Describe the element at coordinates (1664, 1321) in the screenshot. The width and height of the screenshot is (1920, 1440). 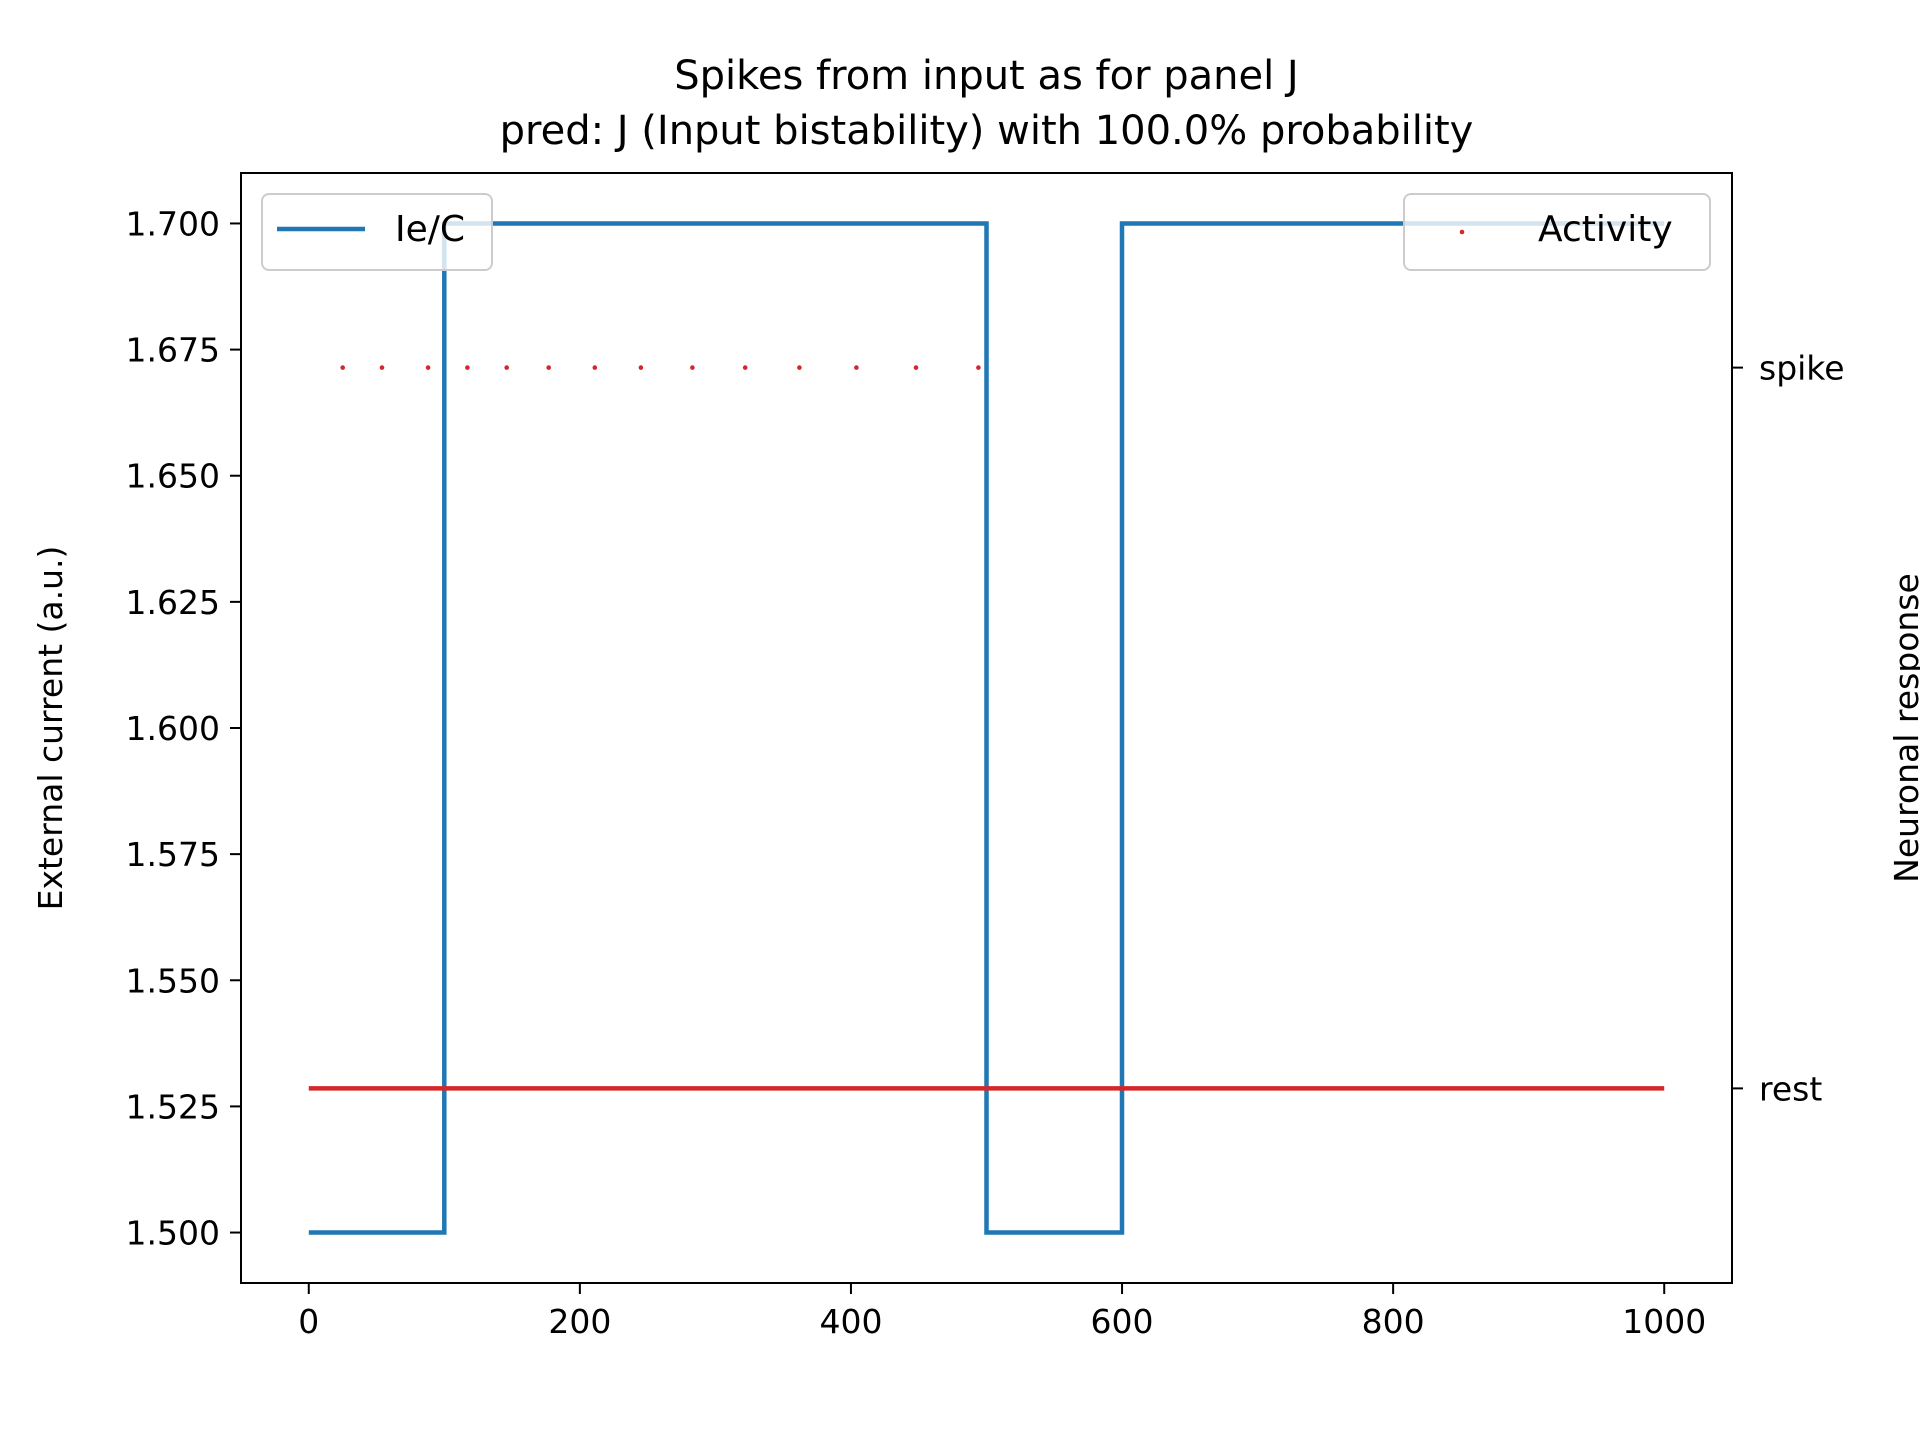
I see `x-tick-label-5: 1000` at that location.